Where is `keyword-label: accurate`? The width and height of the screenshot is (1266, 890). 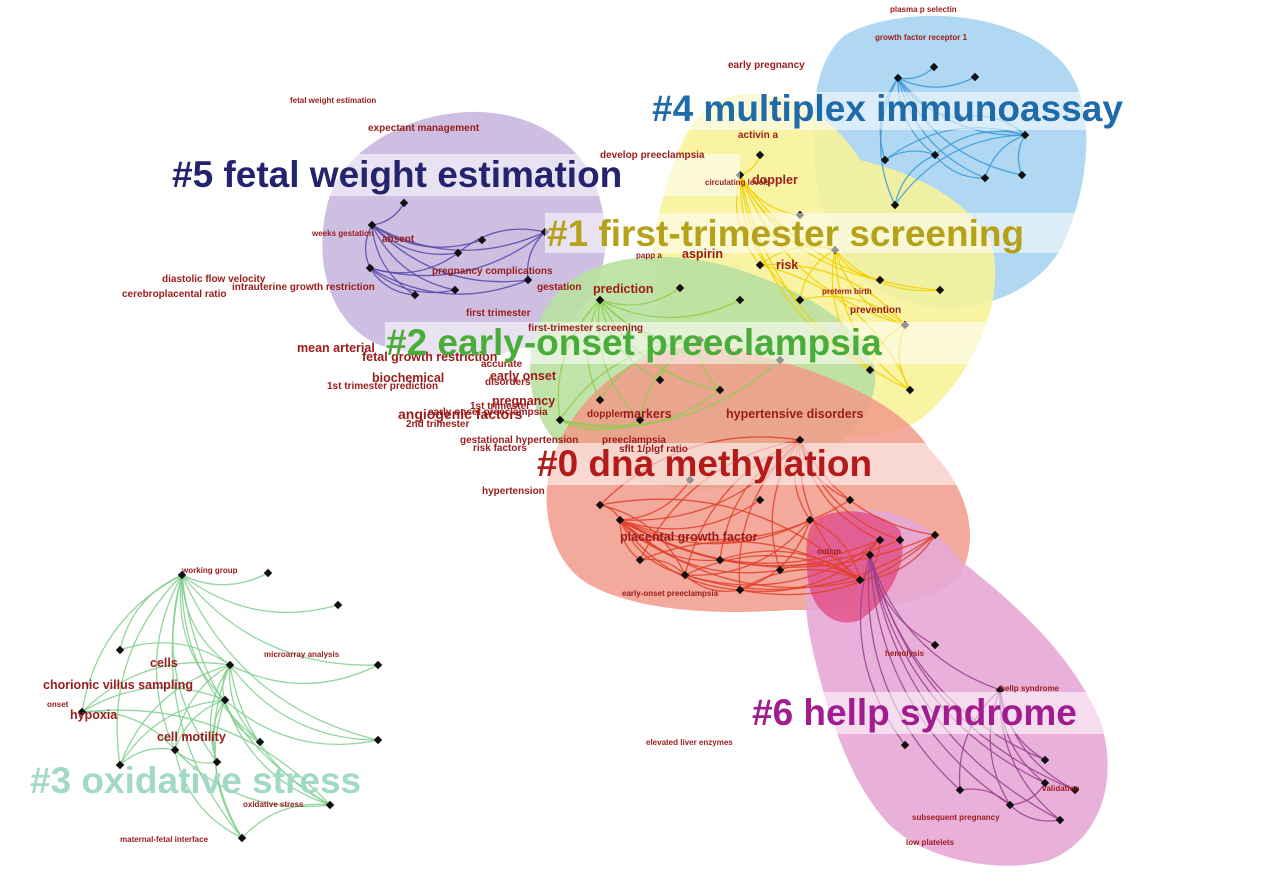 keyword-label: accurate is located at coordinates (502, 364).